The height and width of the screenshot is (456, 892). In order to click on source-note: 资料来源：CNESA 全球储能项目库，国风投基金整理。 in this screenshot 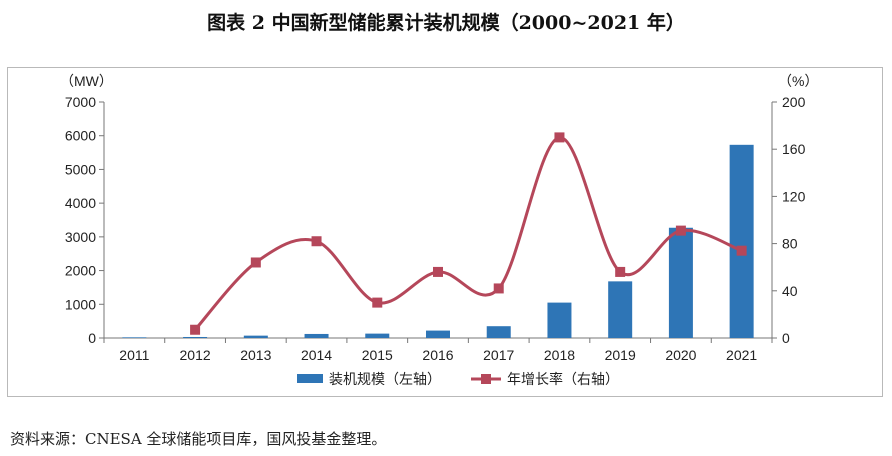, I will do `click(198, 439)`.